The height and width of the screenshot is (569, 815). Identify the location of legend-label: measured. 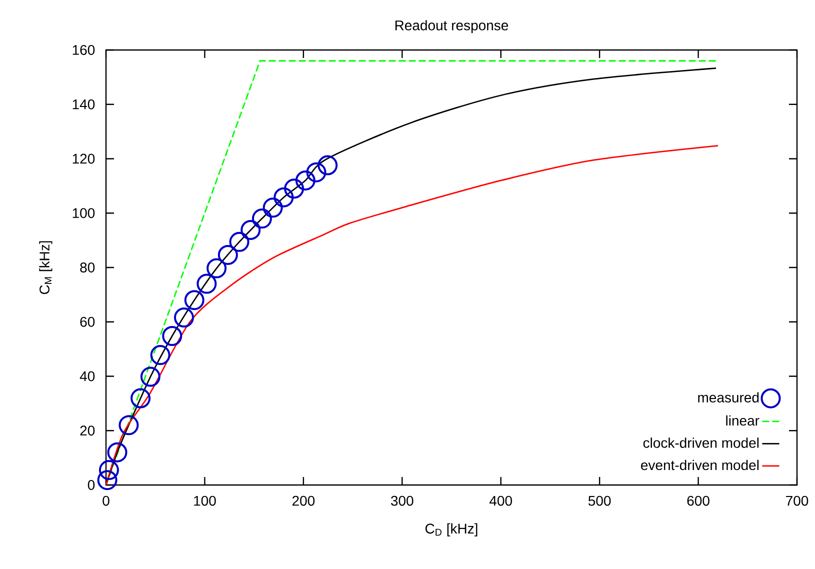
(728, 397).